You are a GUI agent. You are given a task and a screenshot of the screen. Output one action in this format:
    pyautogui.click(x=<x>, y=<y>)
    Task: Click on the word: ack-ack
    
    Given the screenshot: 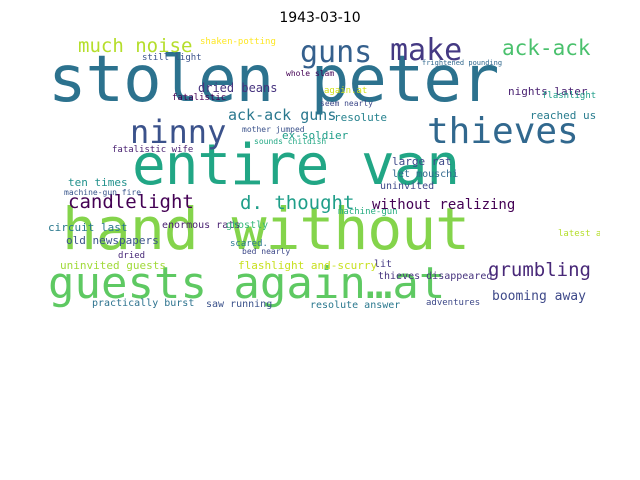 What is the action you would take?
    pyautogui.click(x=546, y=48)
    